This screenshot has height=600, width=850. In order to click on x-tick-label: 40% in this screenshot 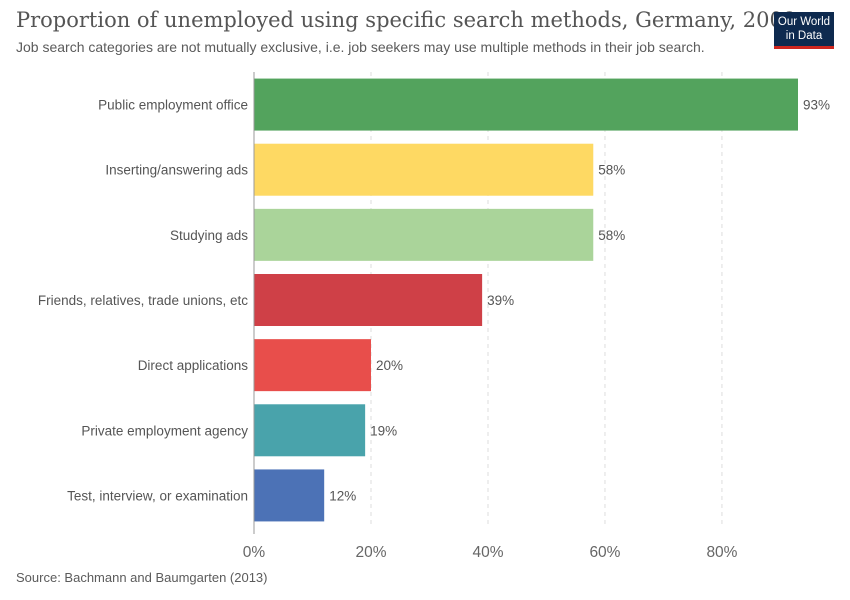, I will do `click(487, 552)`.